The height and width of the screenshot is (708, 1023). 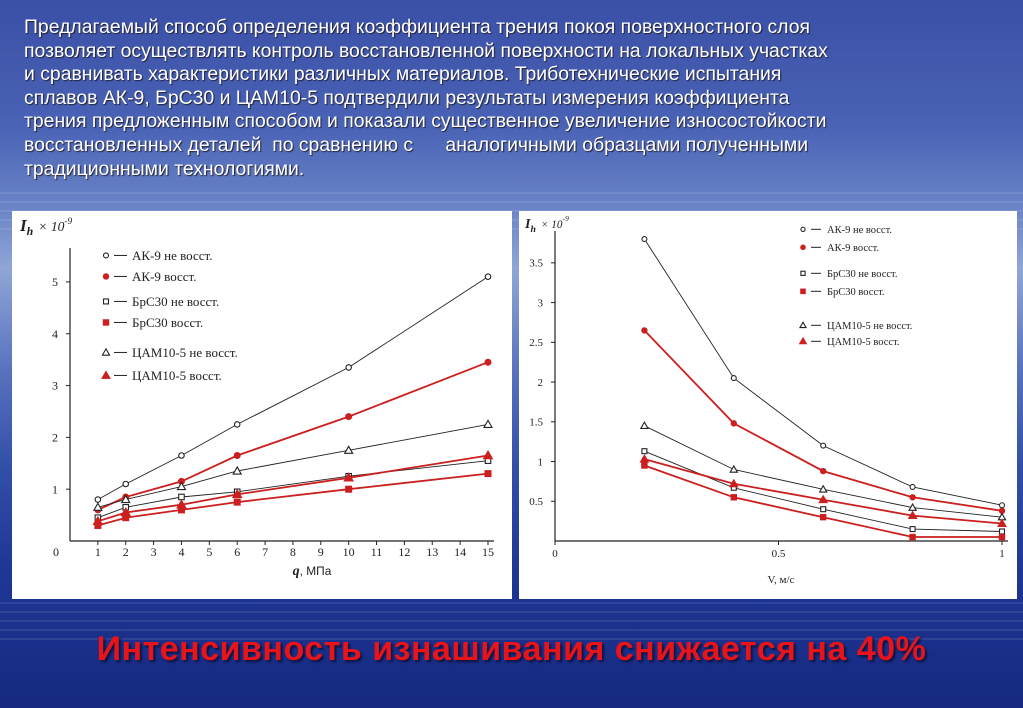 What do you see at coordinates (349, 552) in the screenshot?
I see `x-tick-label: 10` at bounding box center [349, 552].